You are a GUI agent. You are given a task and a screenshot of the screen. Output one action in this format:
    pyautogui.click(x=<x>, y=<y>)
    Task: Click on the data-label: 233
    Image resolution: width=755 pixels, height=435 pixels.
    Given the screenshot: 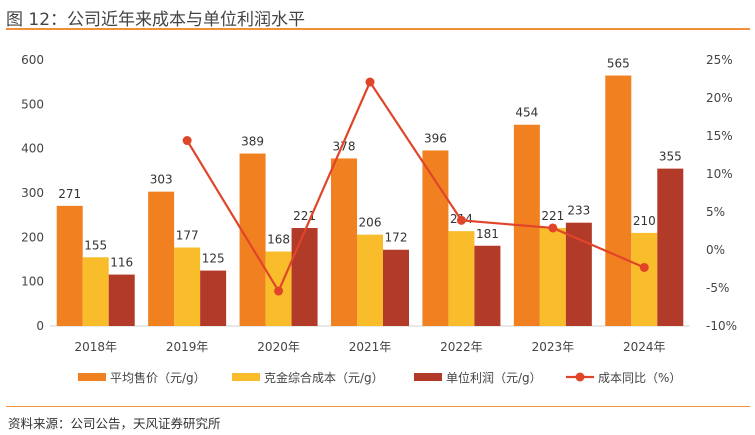 What is the action you would take?
    pyautogui.click(x=578, y=211)
    